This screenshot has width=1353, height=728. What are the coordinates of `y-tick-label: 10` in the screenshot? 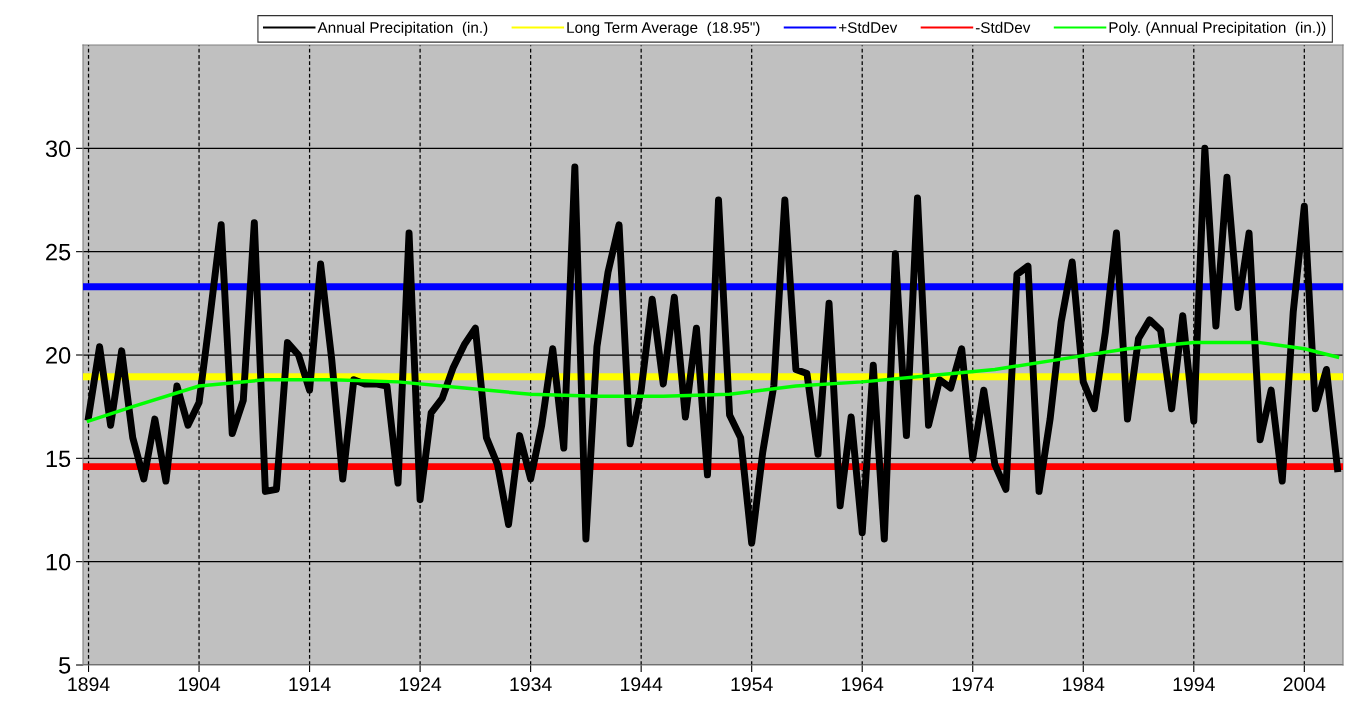 It's located at (58, 562).